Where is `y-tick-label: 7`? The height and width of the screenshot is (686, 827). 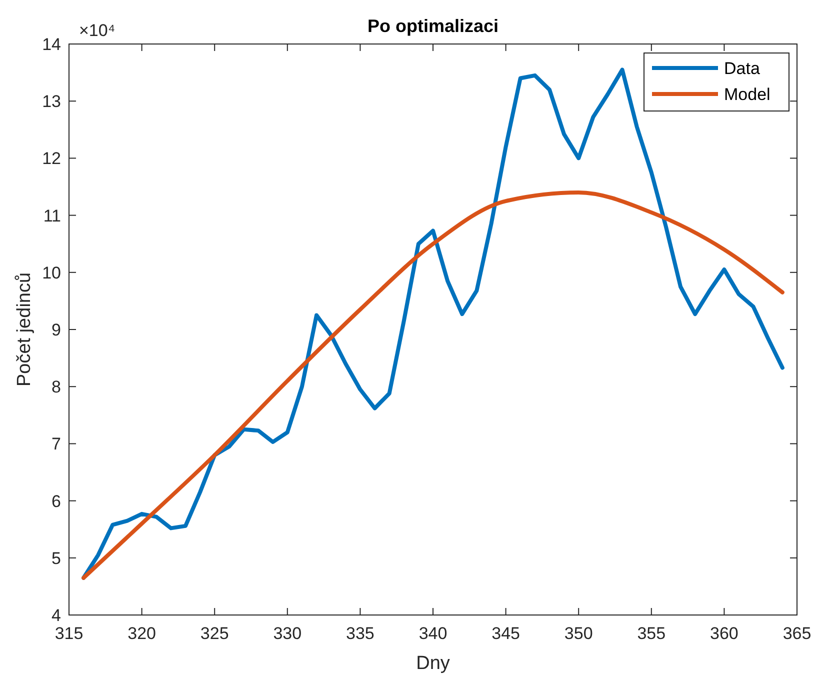
y-tick-label: 7 is located at coordinates (56, 444).